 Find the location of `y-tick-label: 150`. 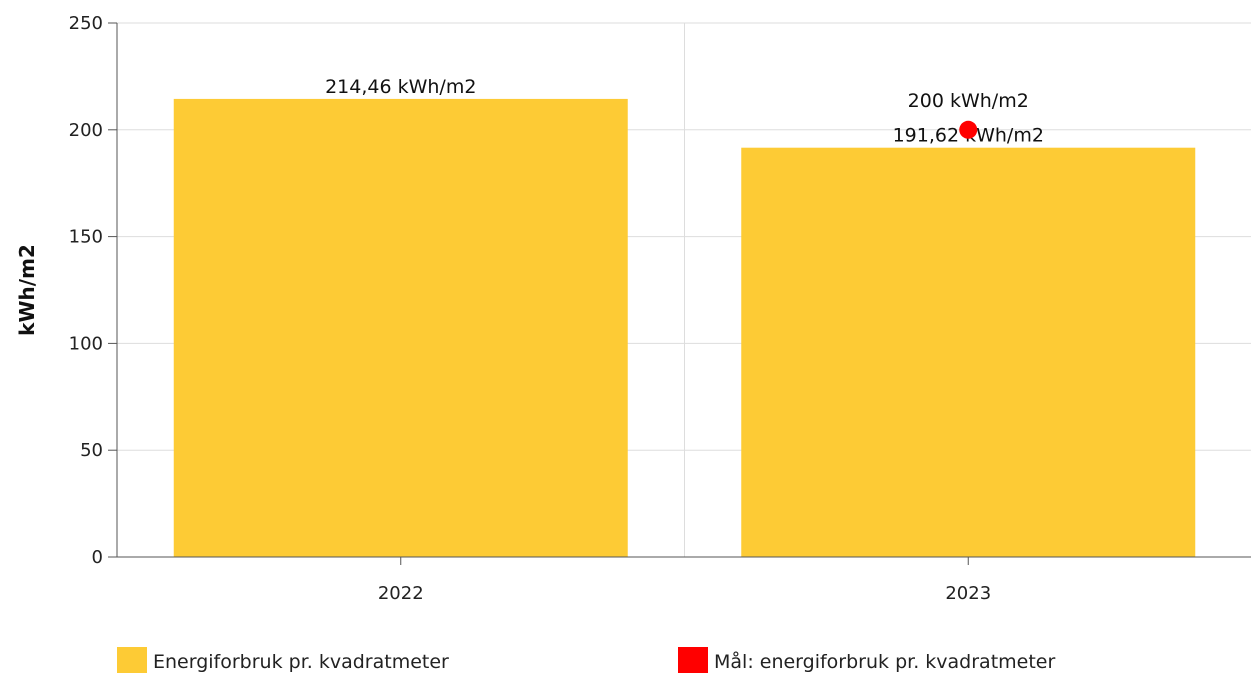

y-tick-label: 150 is located at coordinates (86, 237).